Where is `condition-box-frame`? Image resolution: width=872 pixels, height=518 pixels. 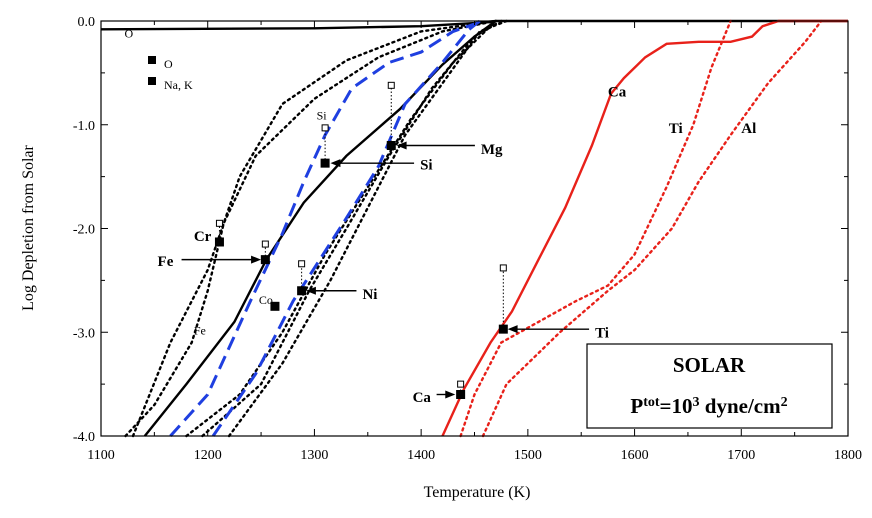 condition-box-frame is located at coordinates (709, 386).